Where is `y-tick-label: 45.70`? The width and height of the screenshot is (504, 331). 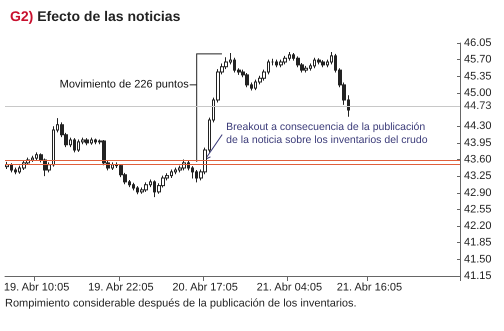 y-tick-label: 45.70 is located at coordinates (478, 60).